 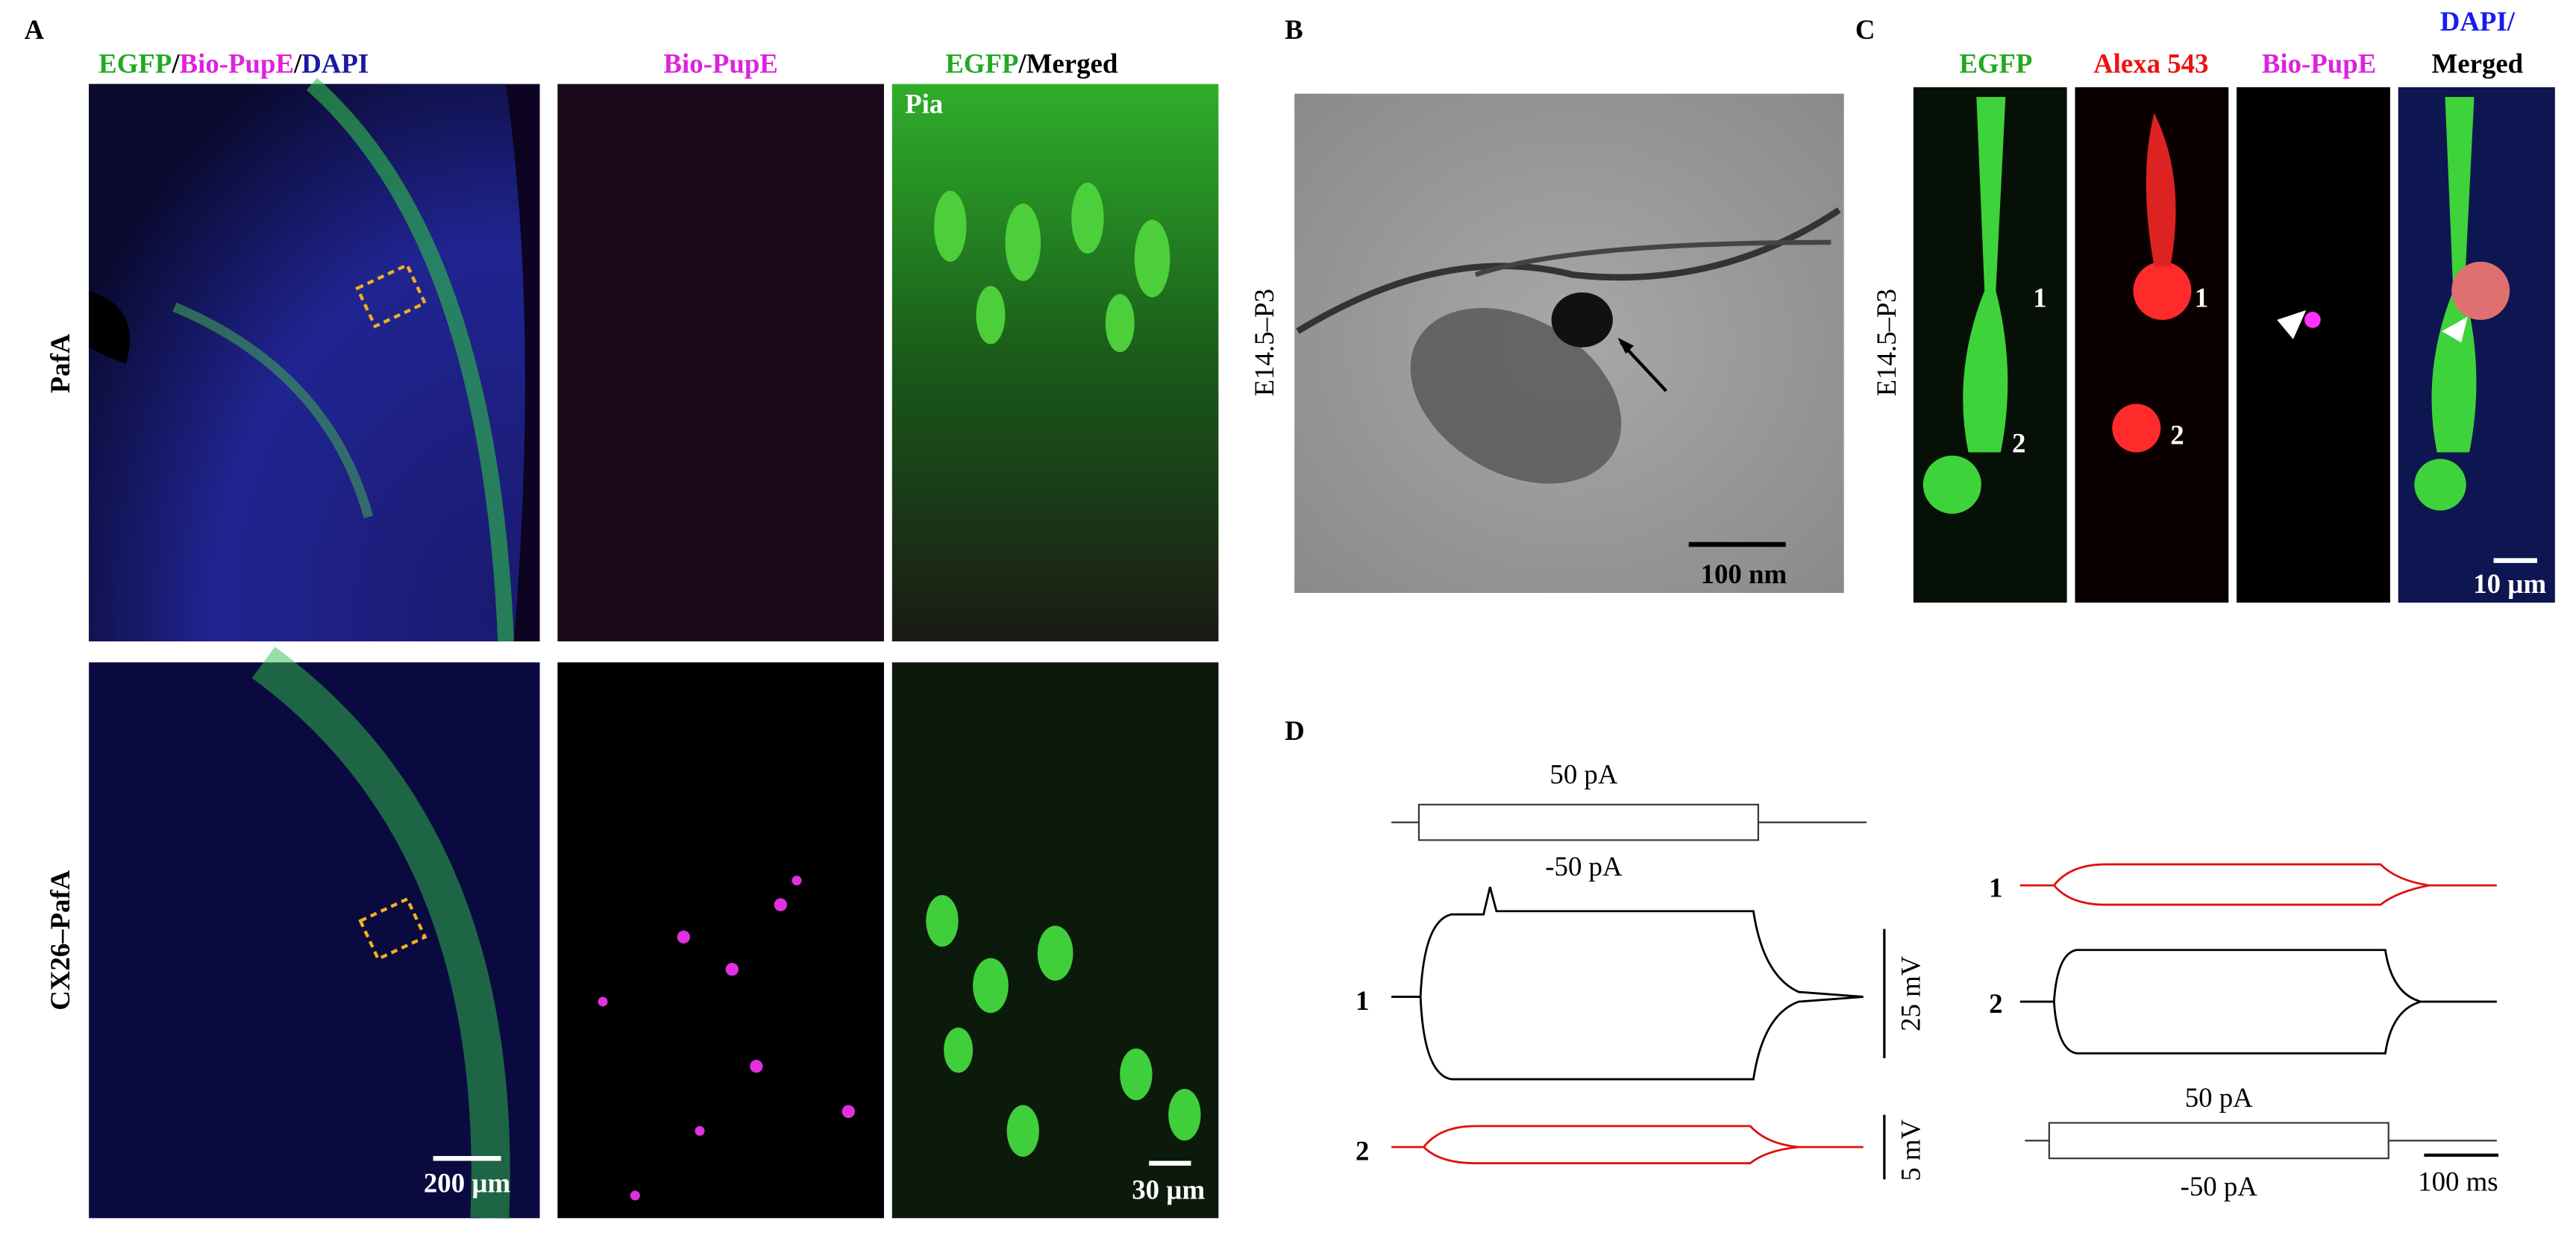 What do you see at coordinates (2509, 583) in the screenshot?
I see `scale-label: 10 µm` at bounding box center [2509, 583].